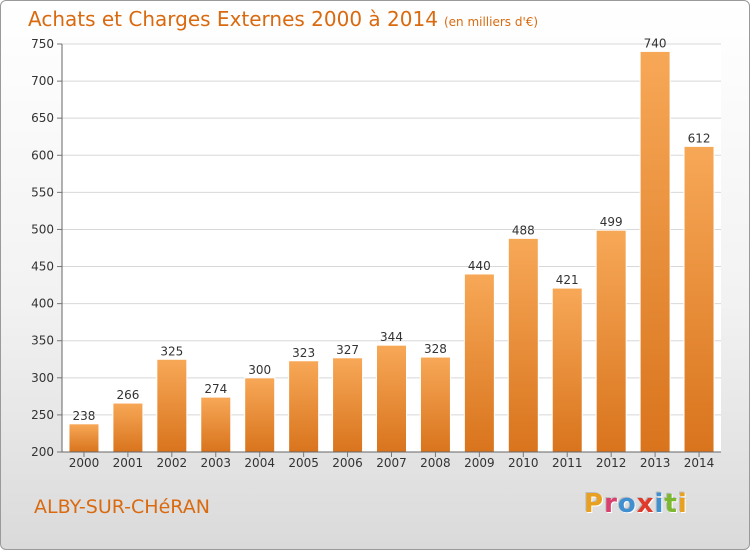  Describe the element at coordinates (303, 353) in the screenshot. I see `data-label-2005: 323` at that location.